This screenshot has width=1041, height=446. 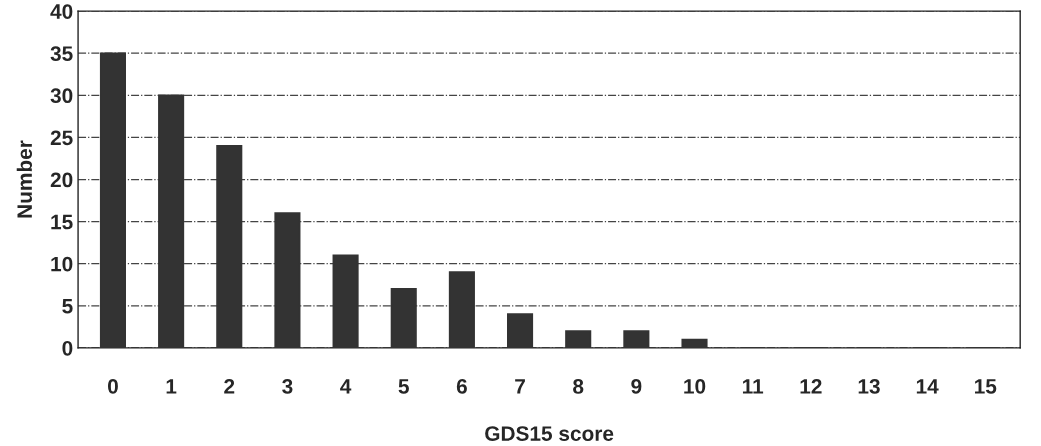 What do you see at coordinates (869, 386) in the screenshot?
I see `x-tick-label: 13` at bounding box center [869, 386].